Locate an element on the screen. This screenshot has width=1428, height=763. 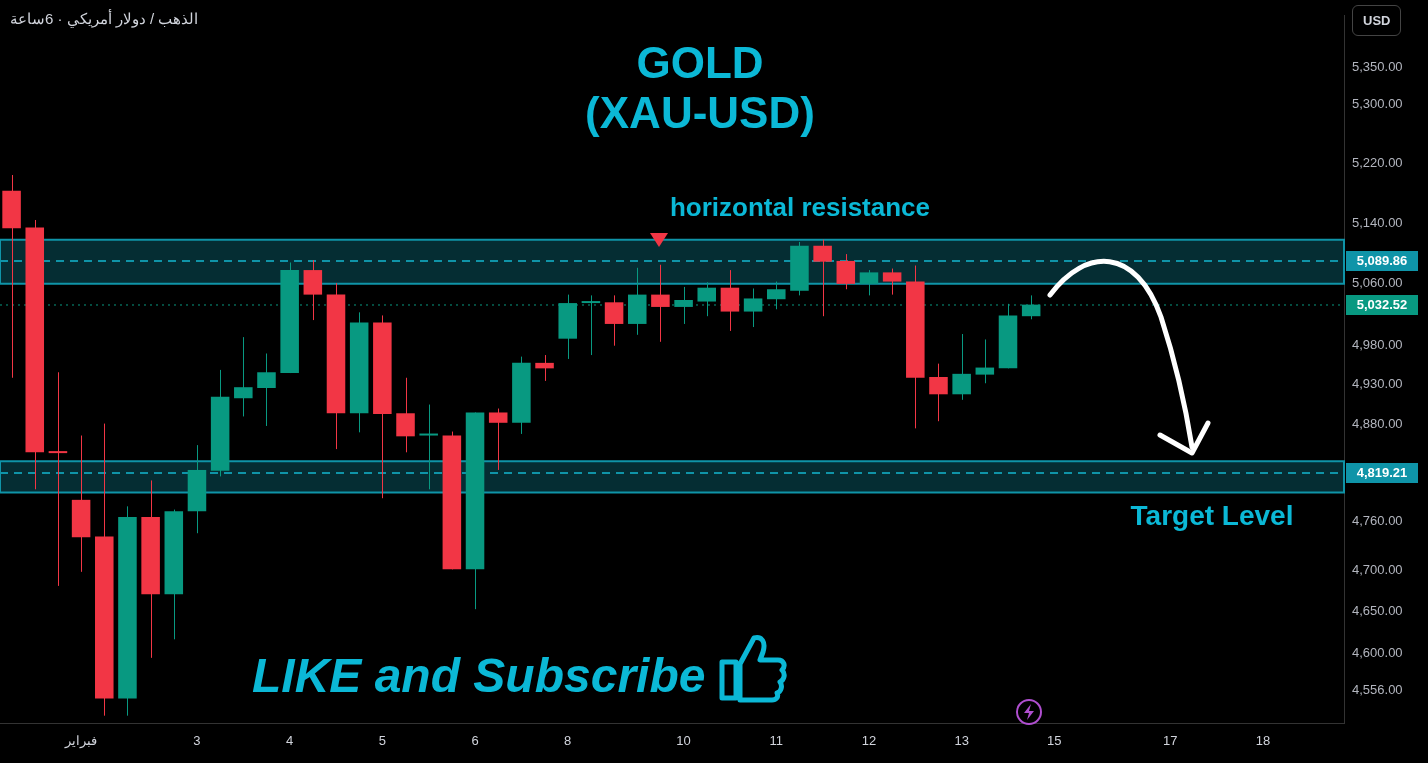
x-tick-label: 13 is located at coordinates (961, 740).